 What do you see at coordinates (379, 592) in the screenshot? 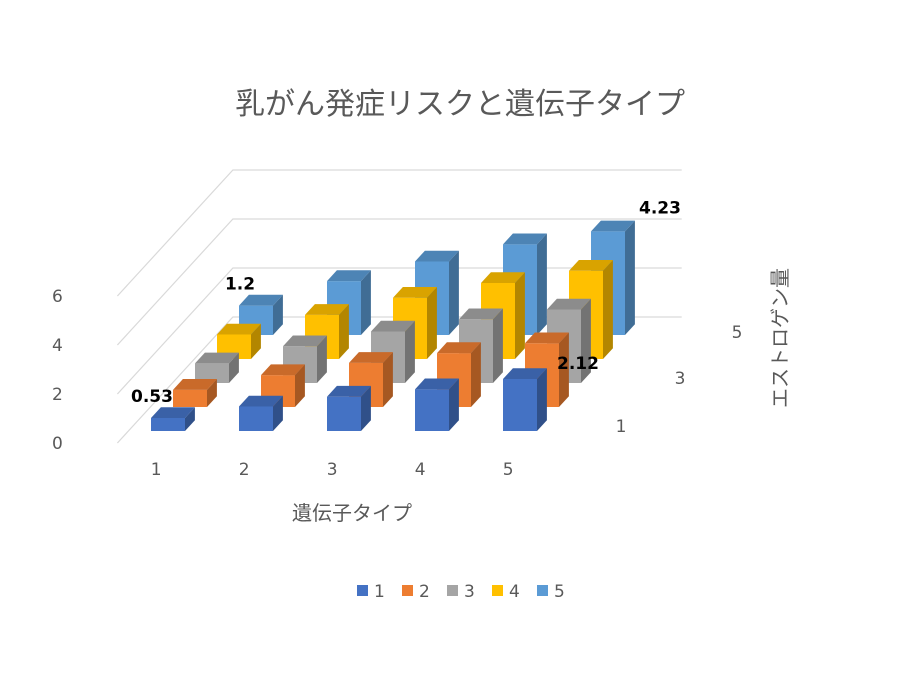
I see `legend-label: 1` at bounding box center [379, 592].